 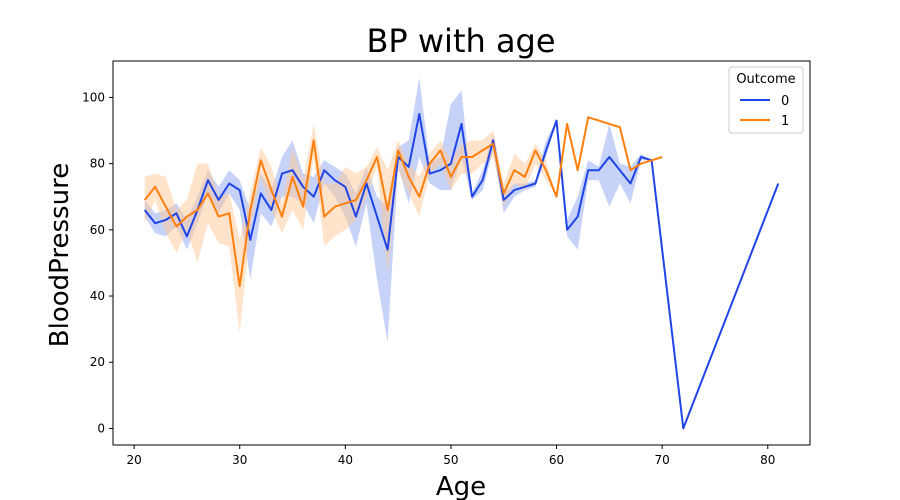 What do you see at coordinates (133, 460) in the screenshot?
I see `x-tick-label: 20` at bounding box center [133, 460].